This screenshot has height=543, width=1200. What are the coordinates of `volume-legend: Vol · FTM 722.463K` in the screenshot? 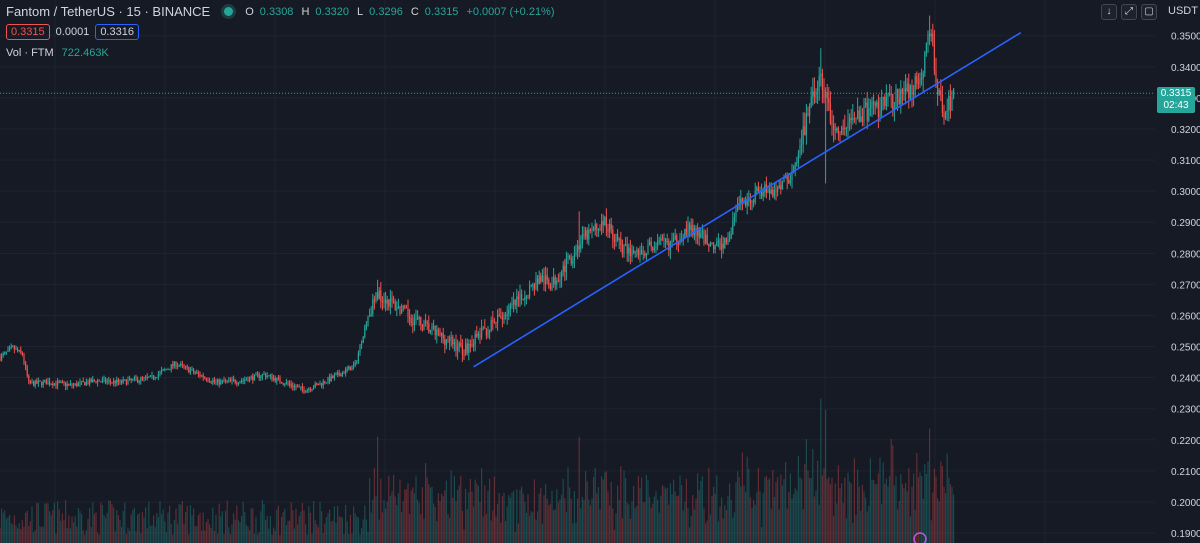 It's located at (57, 53).